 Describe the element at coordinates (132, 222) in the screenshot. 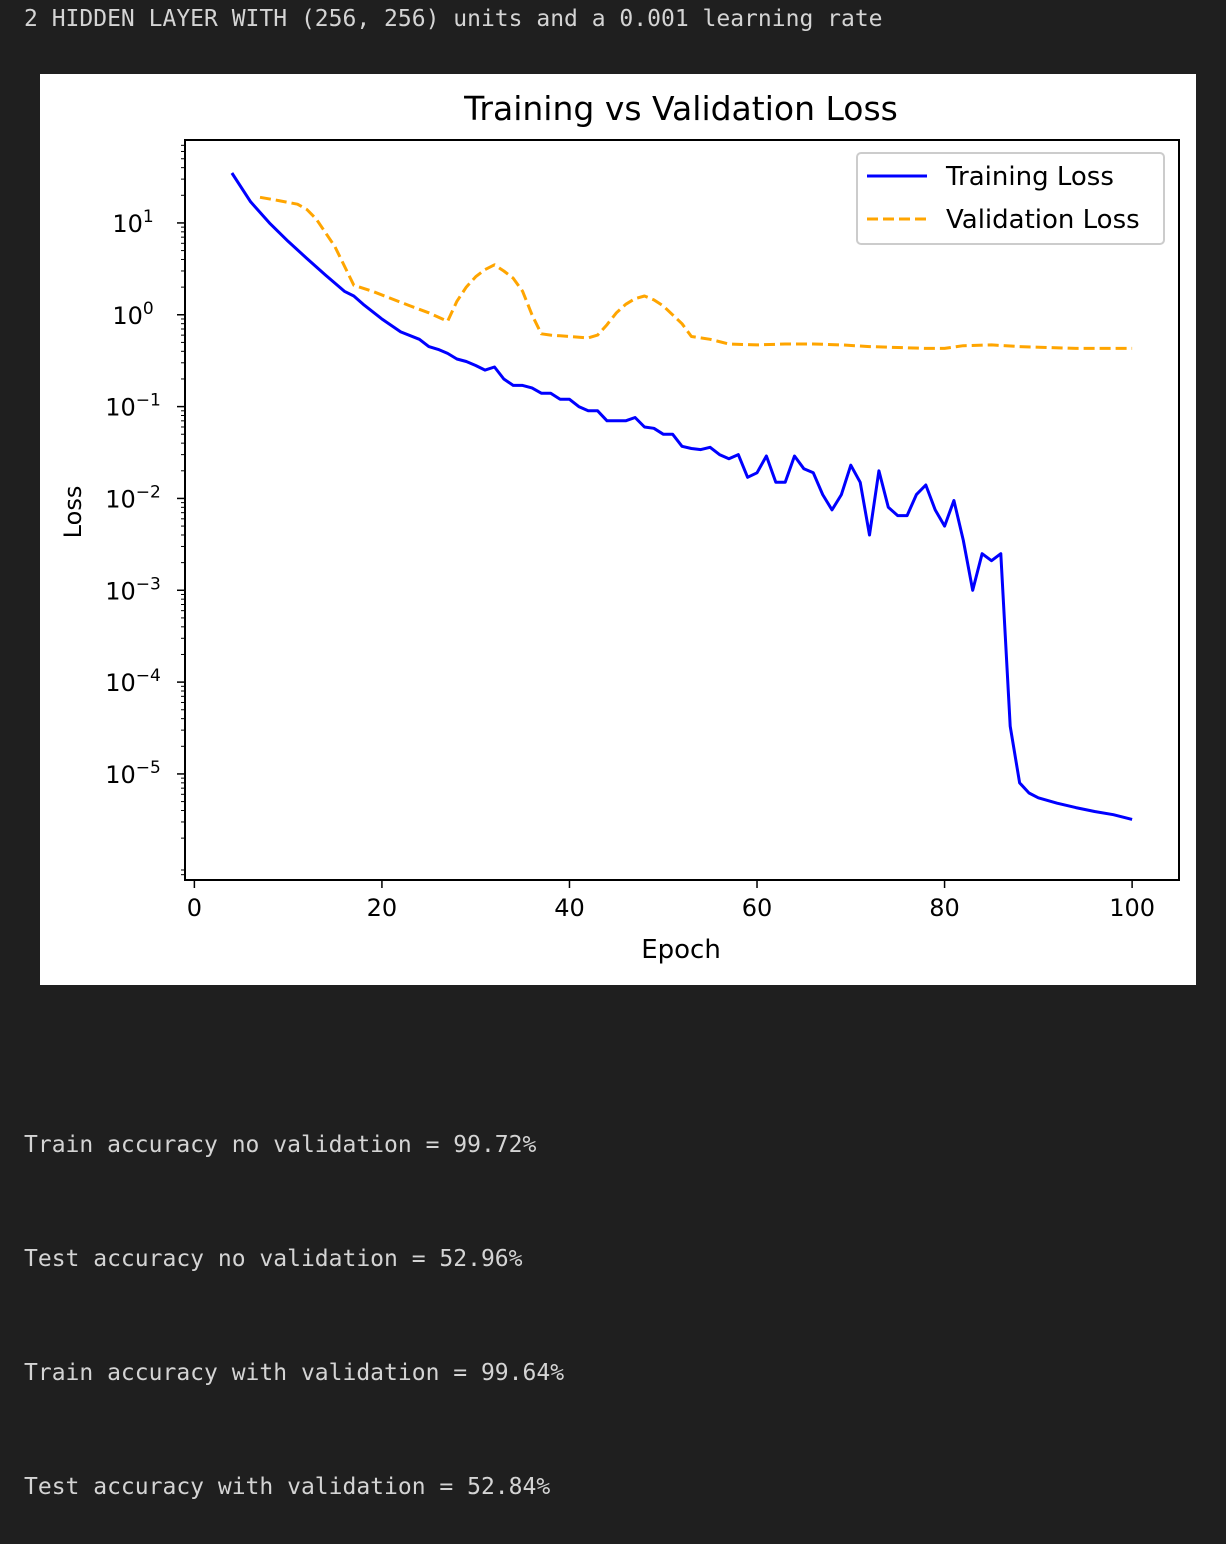

I see `y-tick-label: 10¹` at that location.